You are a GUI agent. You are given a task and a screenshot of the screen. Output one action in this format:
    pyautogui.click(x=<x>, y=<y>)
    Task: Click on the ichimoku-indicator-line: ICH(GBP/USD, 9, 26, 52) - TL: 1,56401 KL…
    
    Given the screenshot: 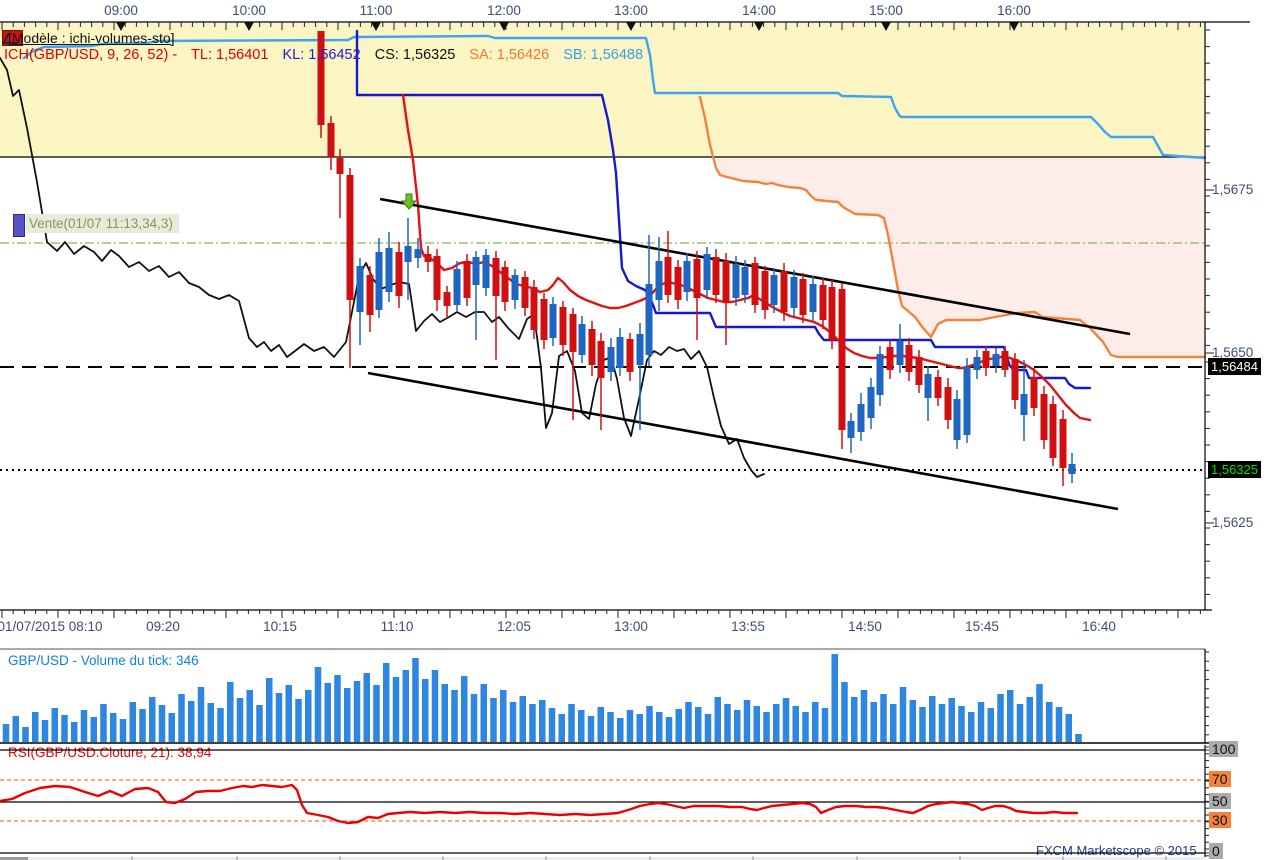 What is the action you would take?
    pyautogui.click(x=328, y=55)
    